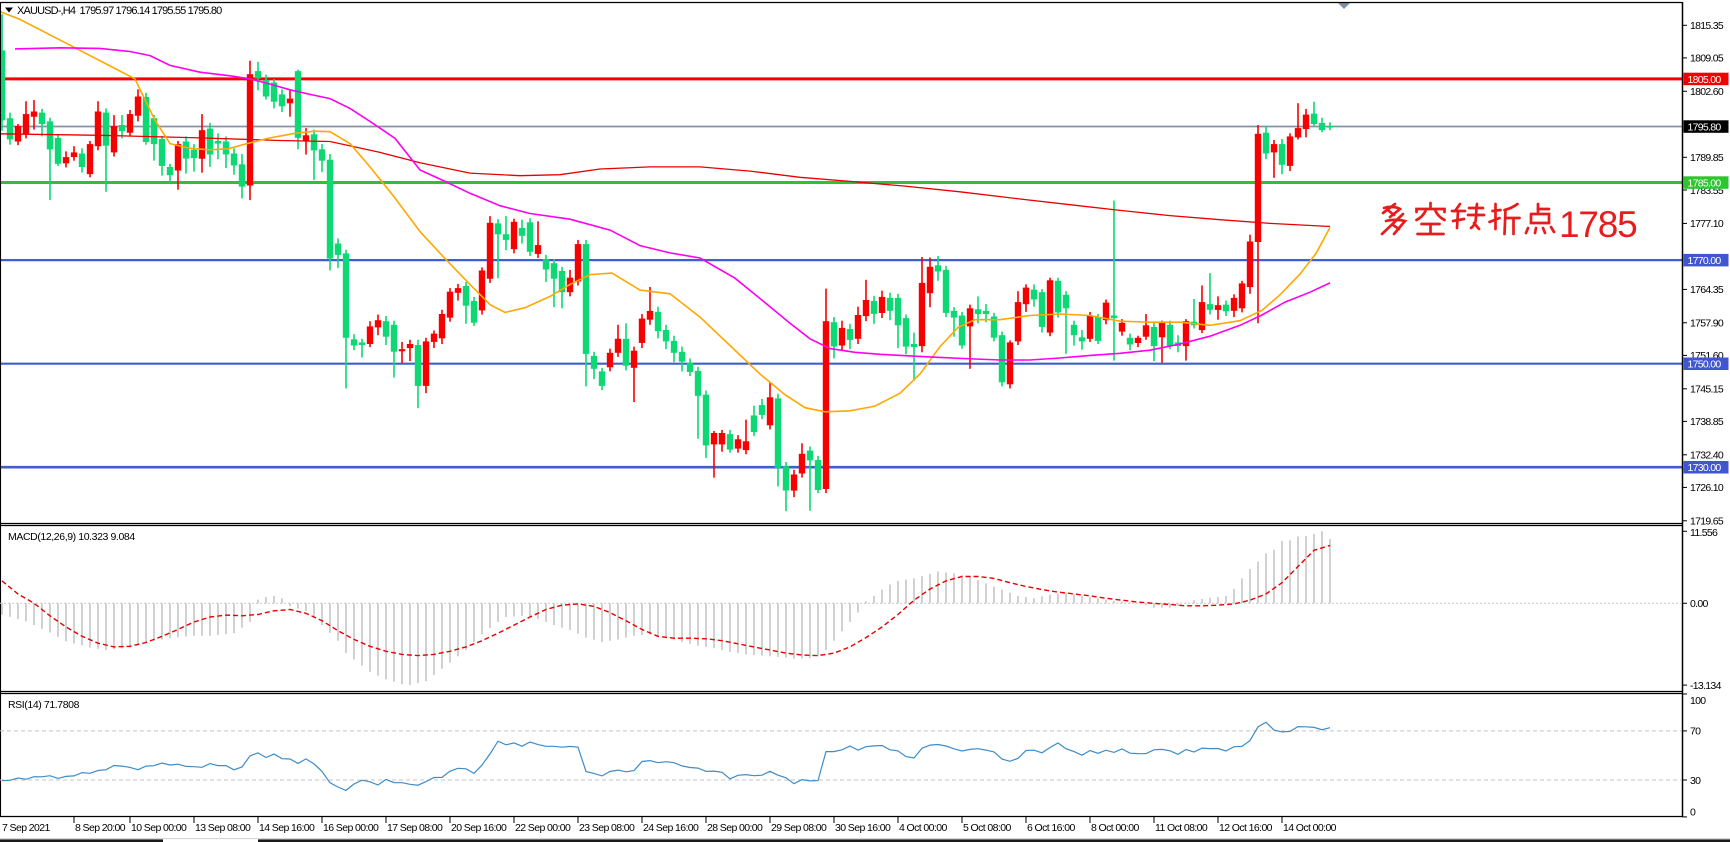 The height and width of the screenshot is (842, 1730). I want to click on svg-text: 28 Sep 00:00, so click(735, 828).